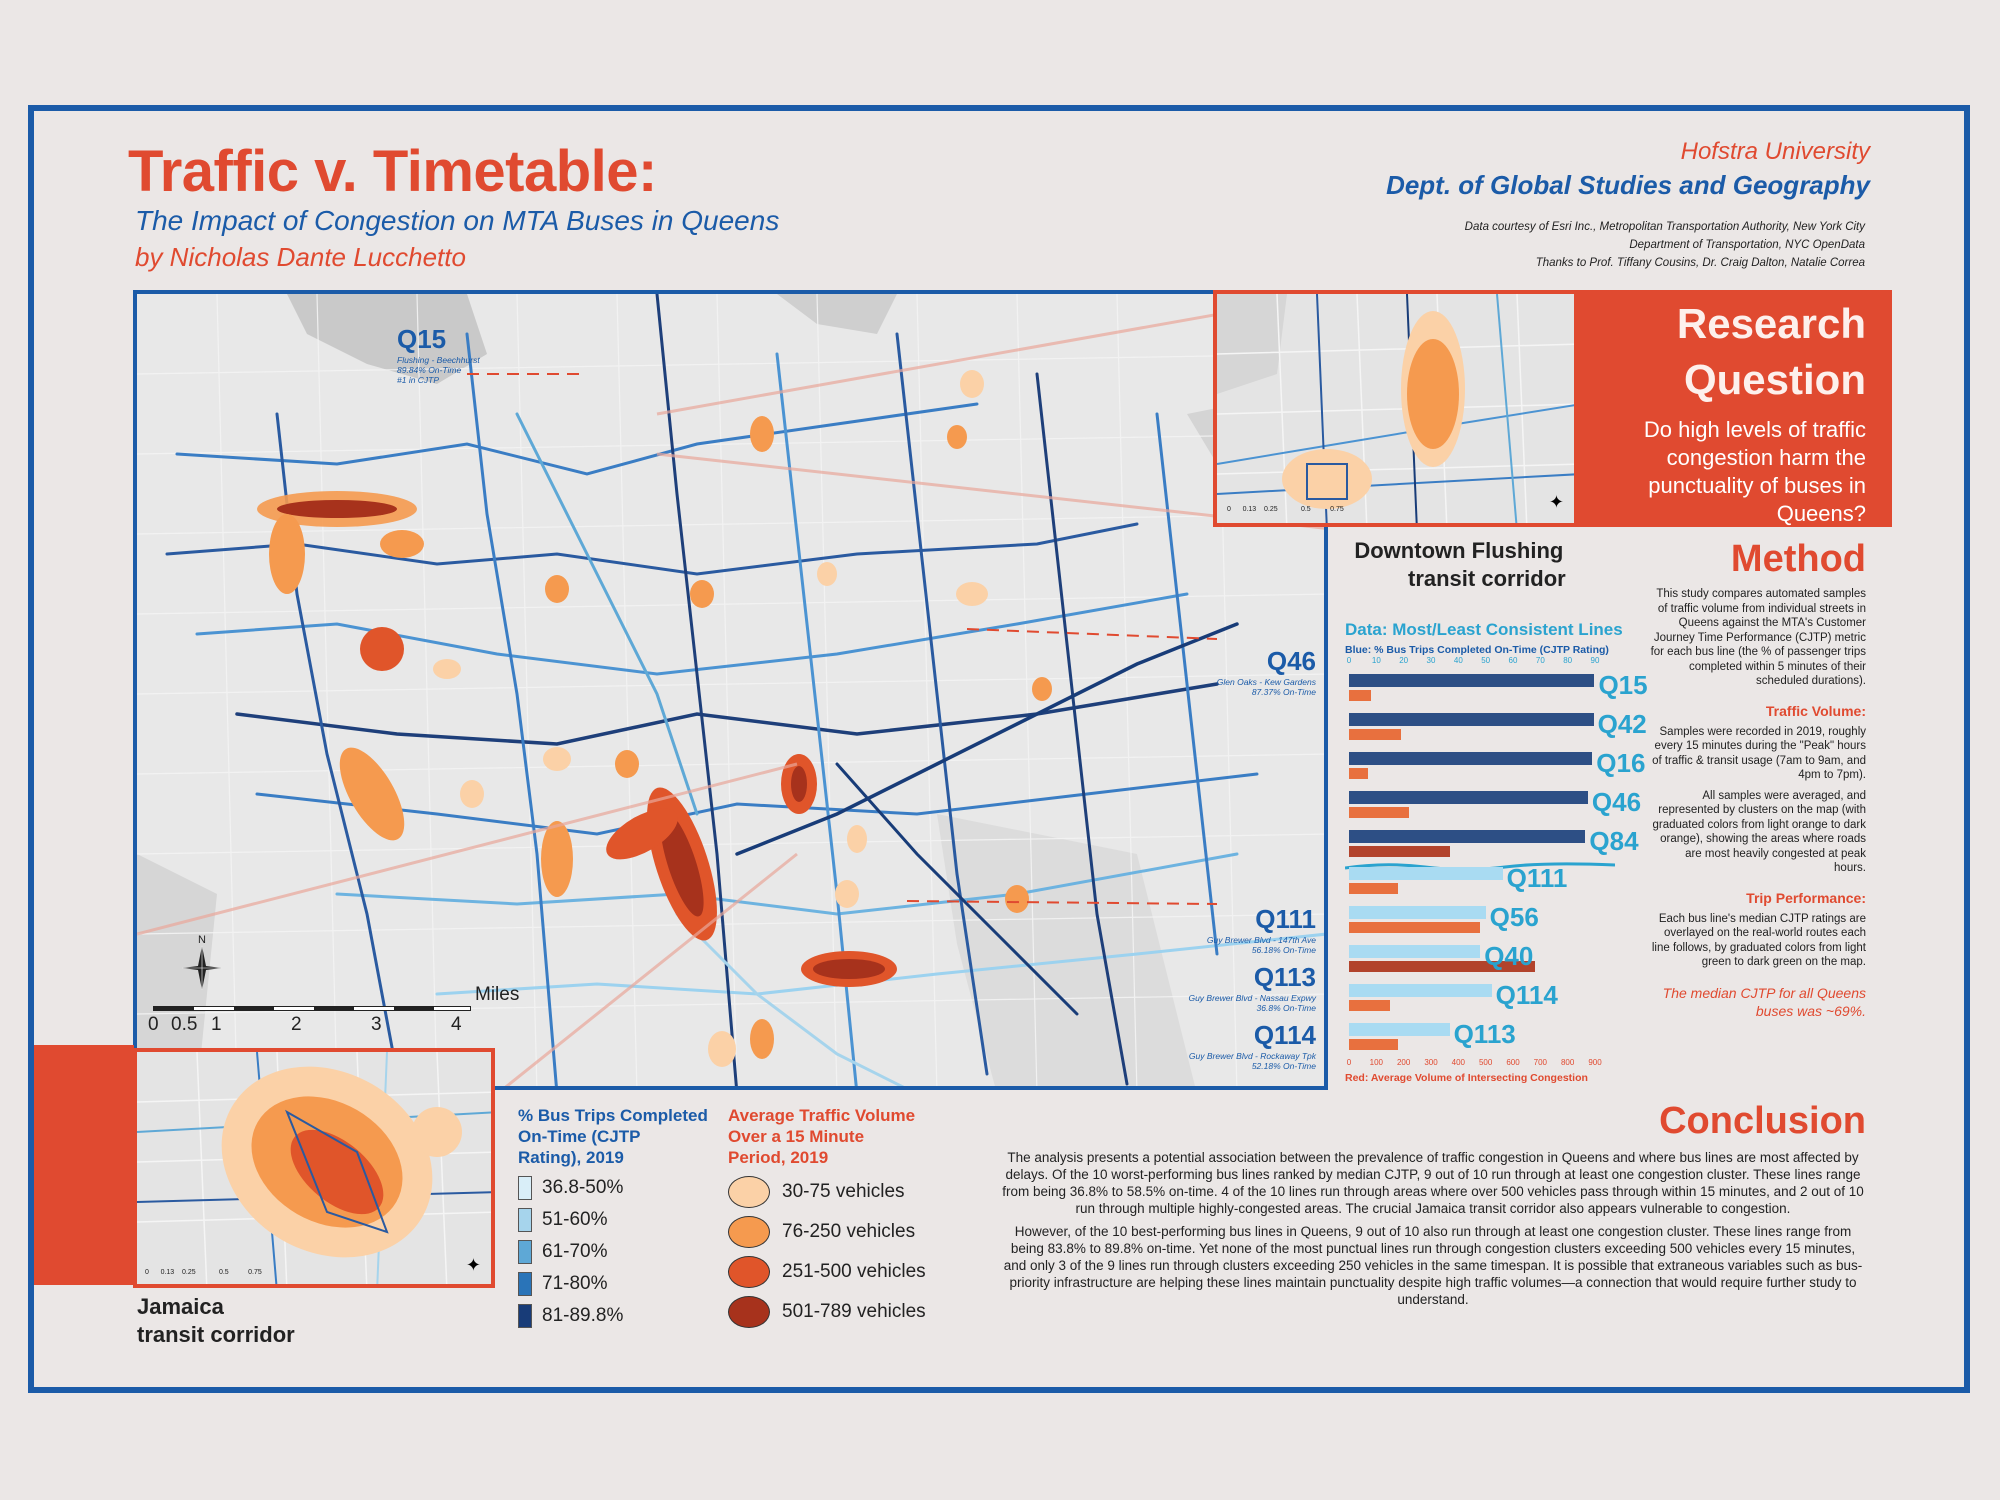  Describe the element at coordinates (1496, 728) in the screenshot. I see `chart-bar-row: Q42` at that location.